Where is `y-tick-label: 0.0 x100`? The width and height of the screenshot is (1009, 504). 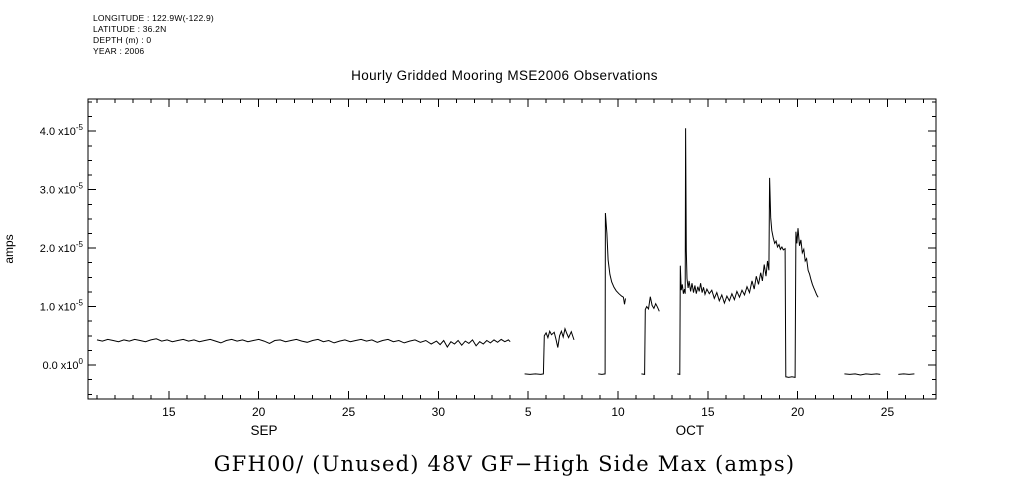 y-tick-label: 0.0 x100 is located at coordinates (62, 364).